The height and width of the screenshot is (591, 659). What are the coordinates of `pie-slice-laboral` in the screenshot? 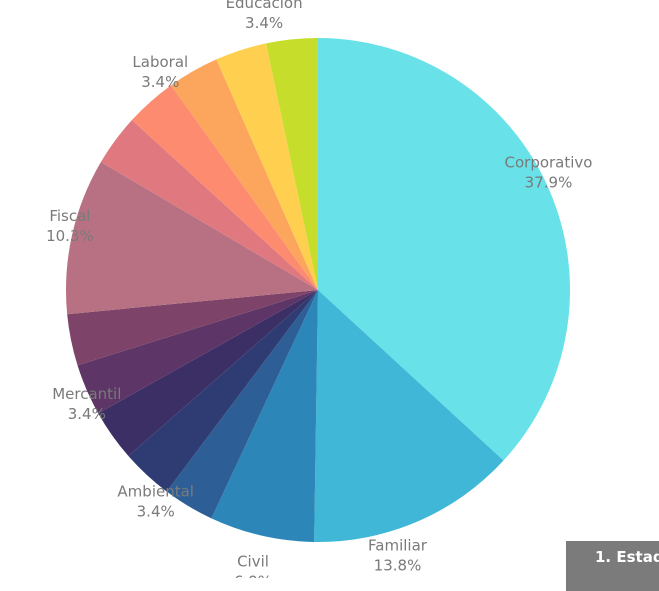 It's located at (224, 187).